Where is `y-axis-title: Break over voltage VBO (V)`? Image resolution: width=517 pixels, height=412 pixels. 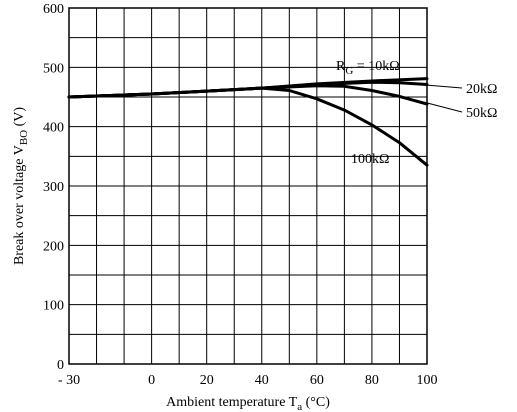
y-axis-title: Break over voltage VBO (V) is located at coordinates (21, 186).